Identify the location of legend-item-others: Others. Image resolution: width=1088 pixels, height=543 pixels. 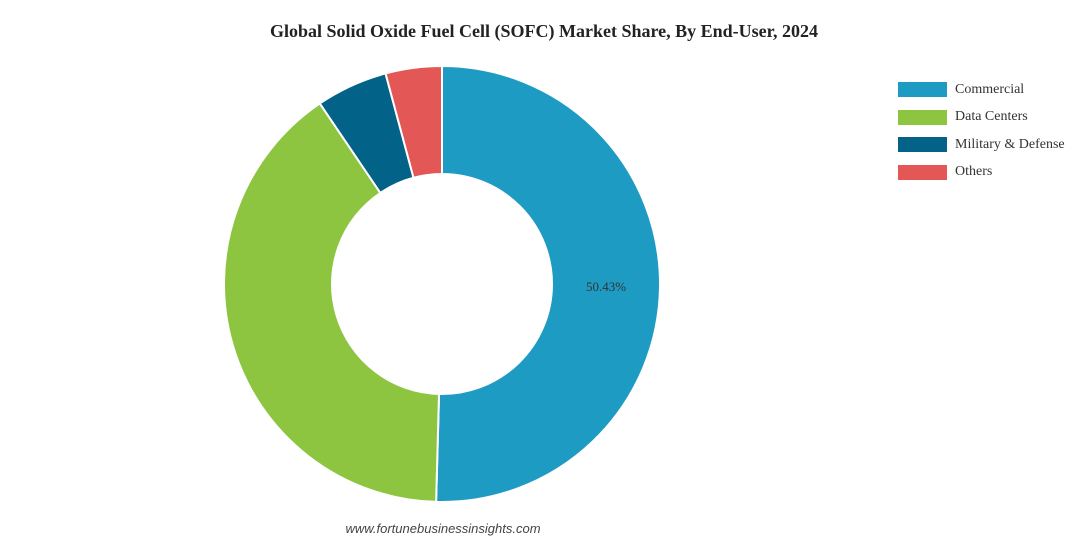
(991, 173).